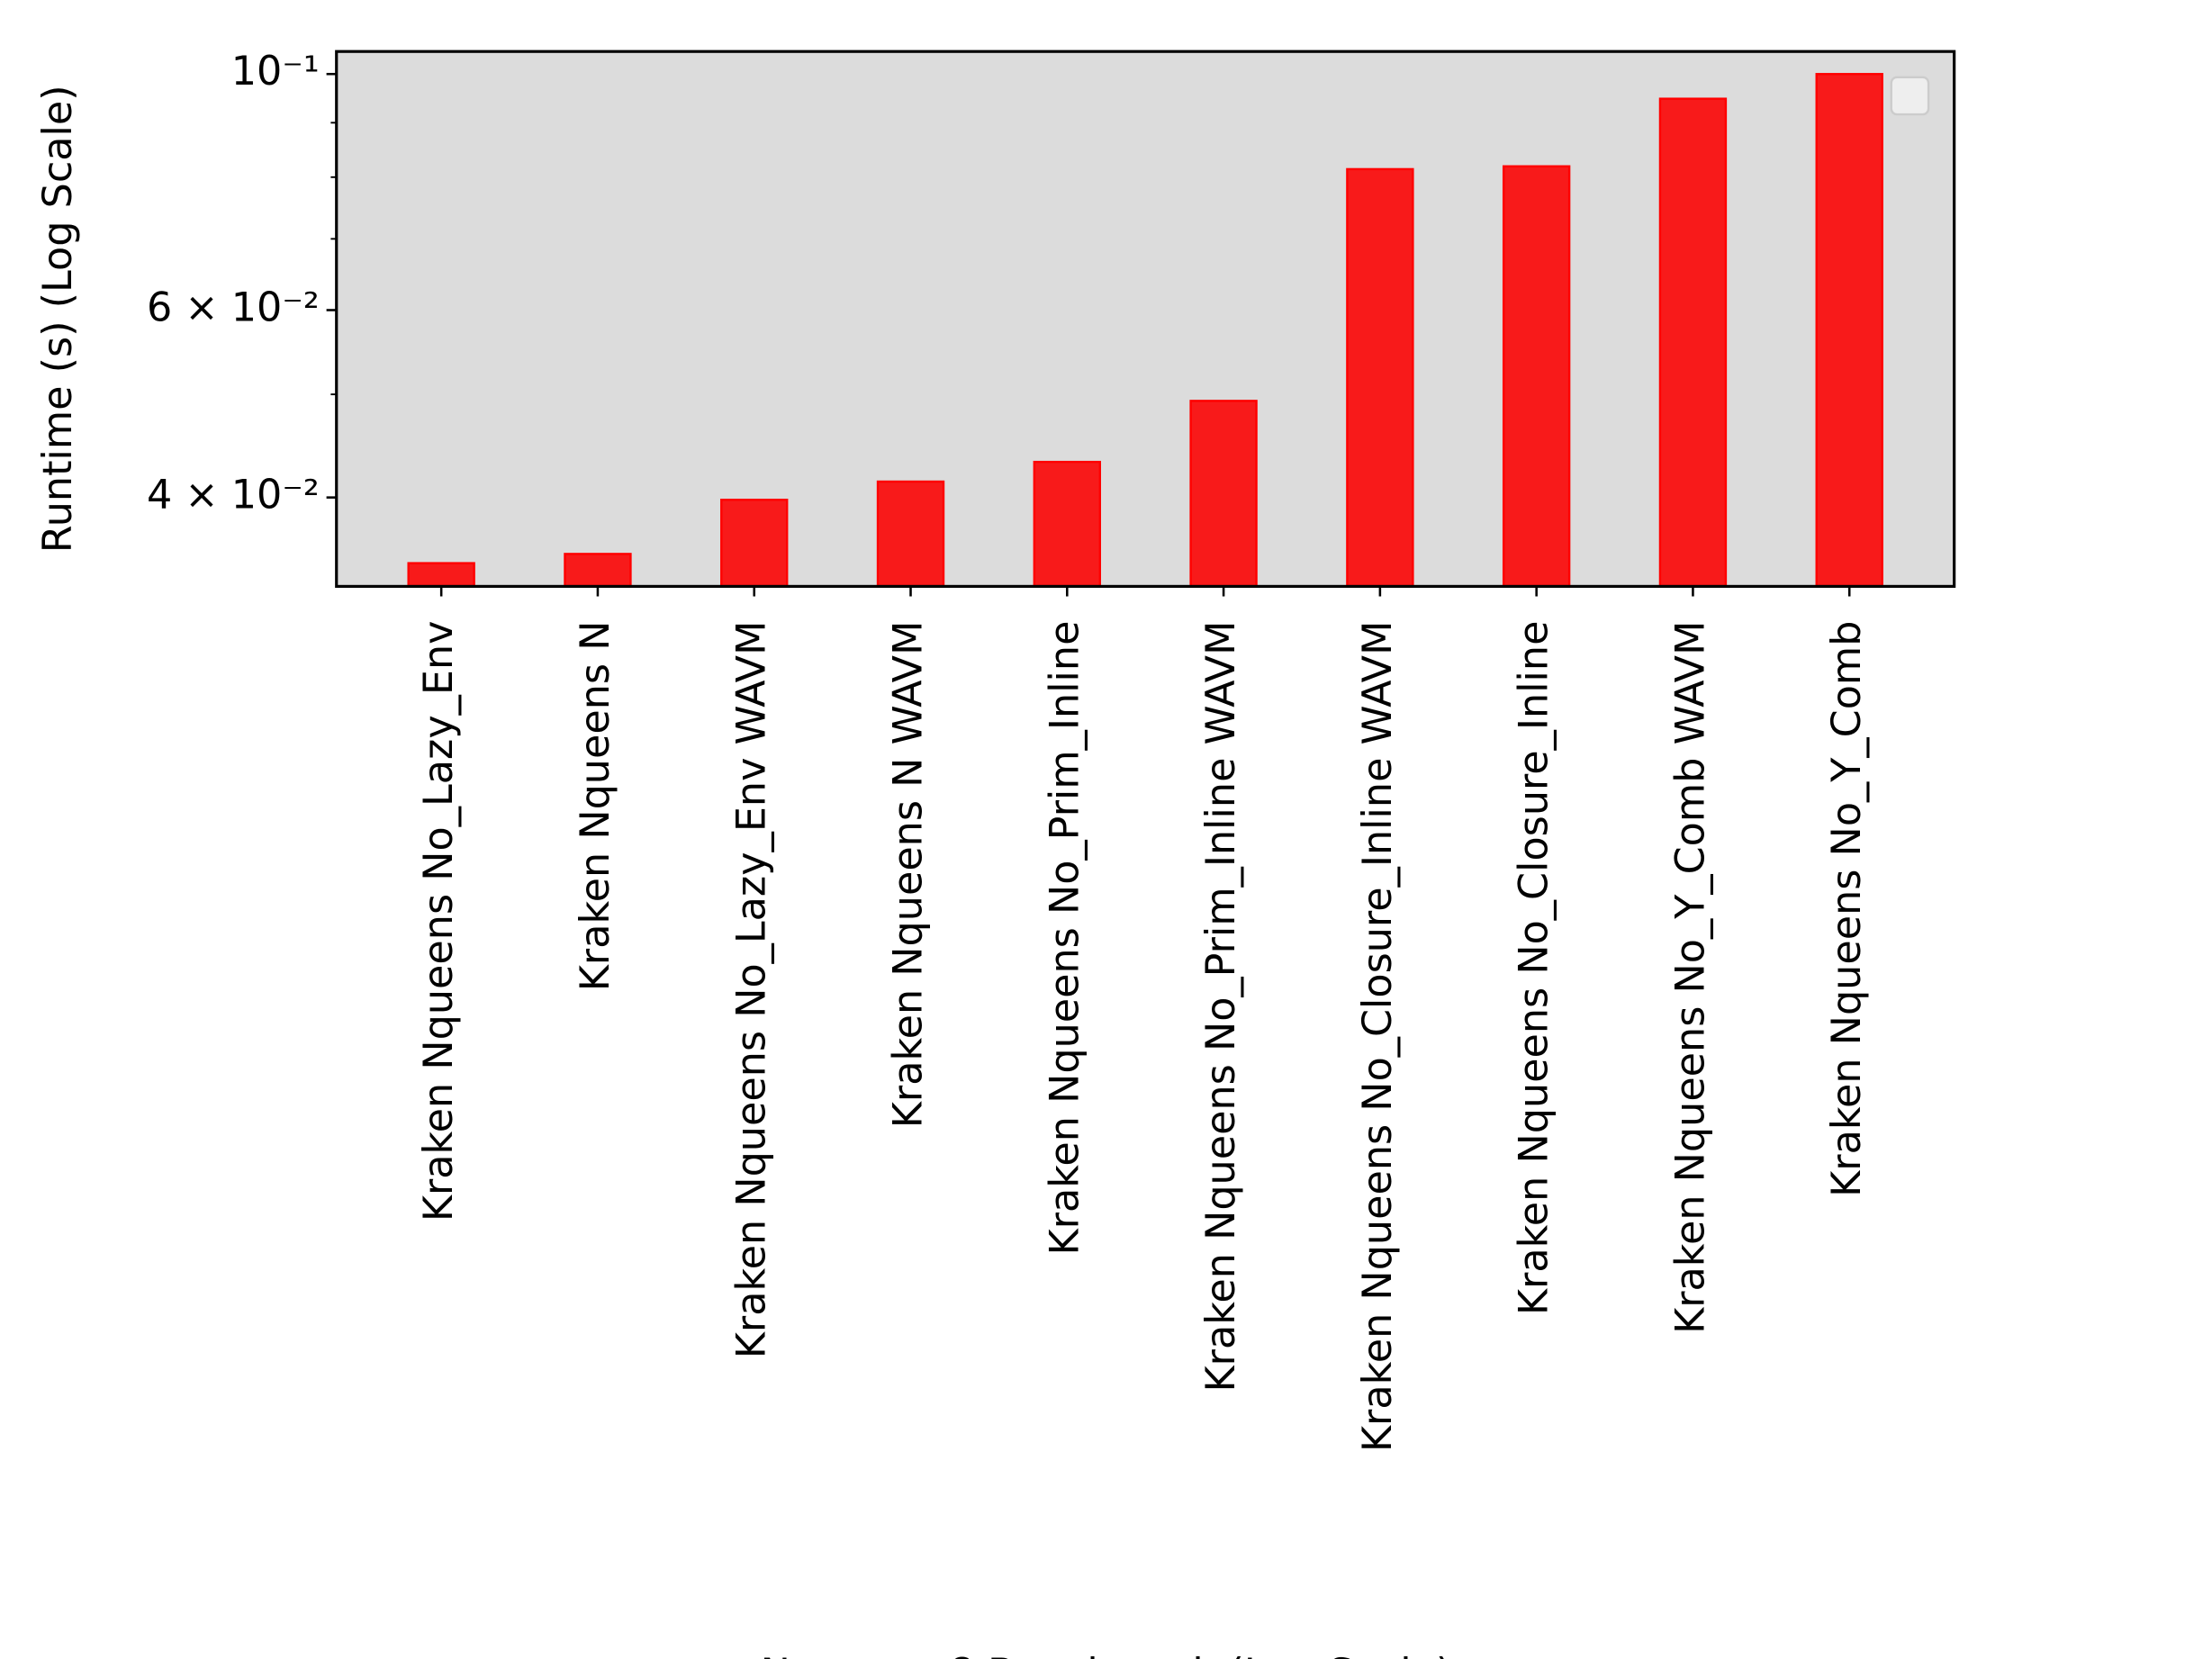  What do you see at coordinates (1910, 96) in the screenshot?
I see `legend` at bounding box center [1910, 96].